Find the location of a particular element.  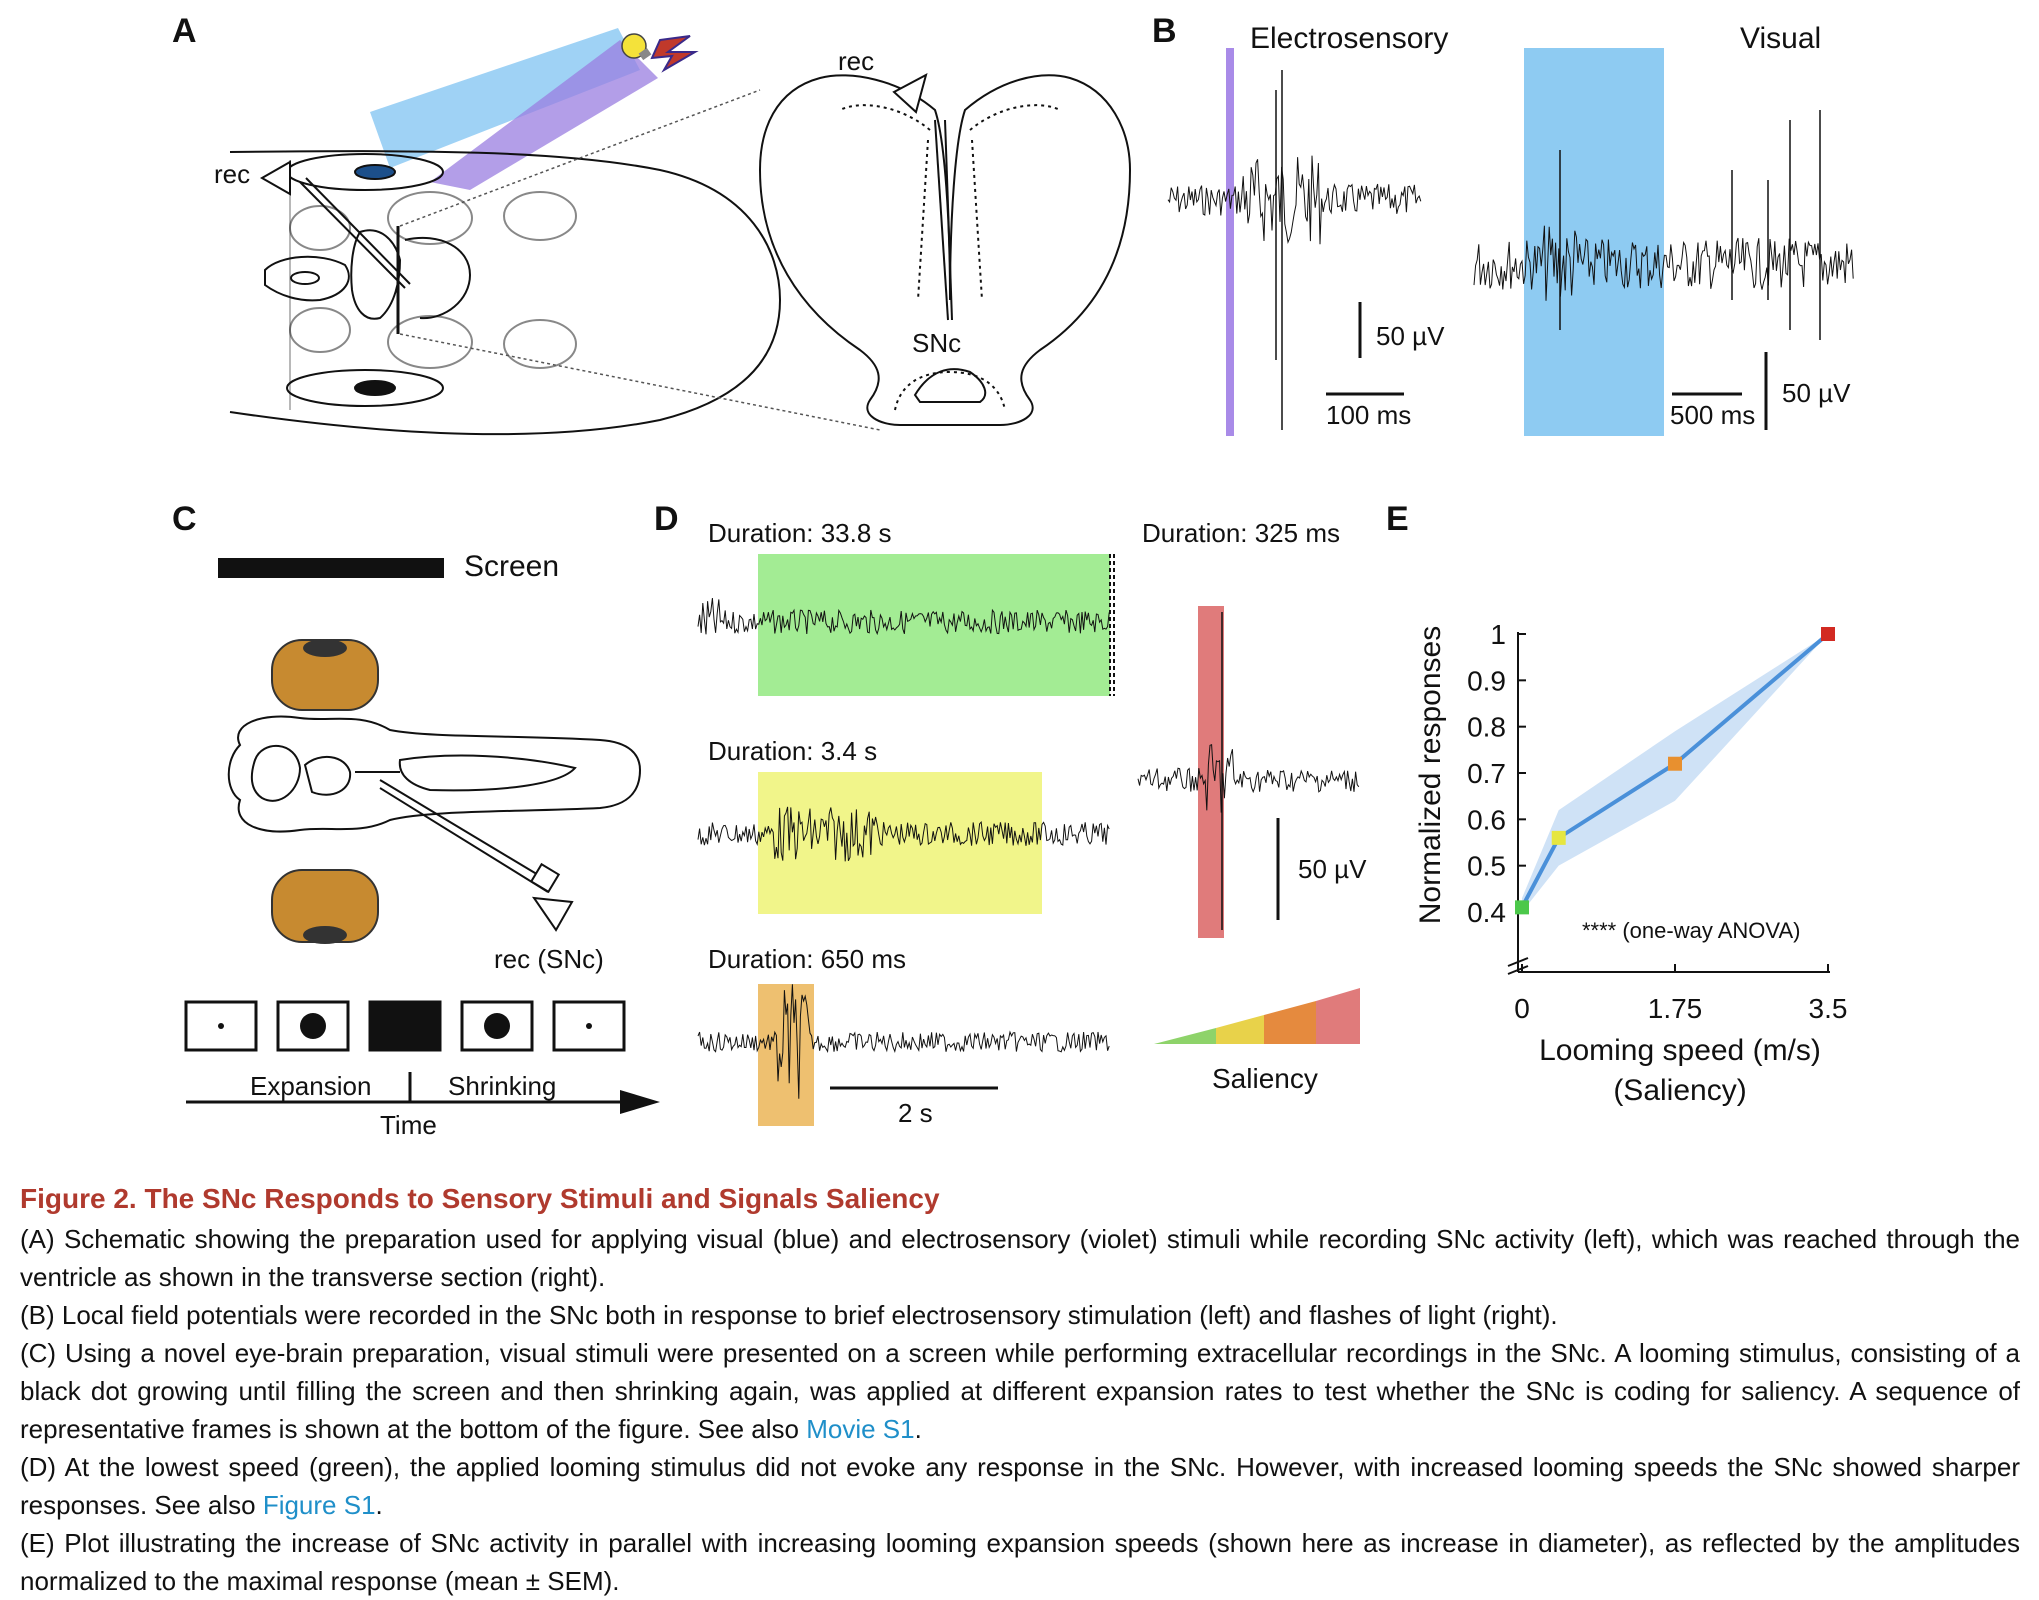

lfp-trace-d4 is located at coordinates (1248, 778).